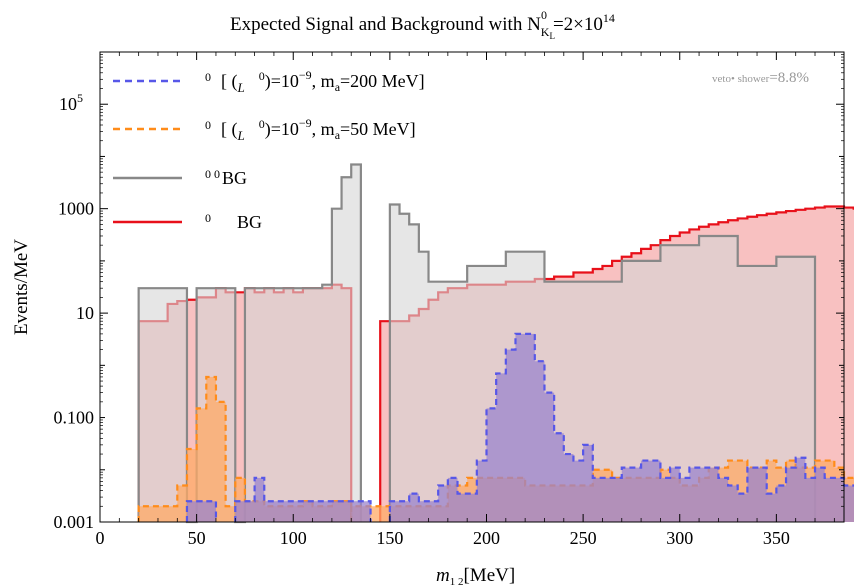 This screenshot has width=854, height=587. What do you see at coordinates (385, 24) in the screenshot?
I see `chart-title-main: Expected Signal and Background with N` at bounding box center [385, 24].